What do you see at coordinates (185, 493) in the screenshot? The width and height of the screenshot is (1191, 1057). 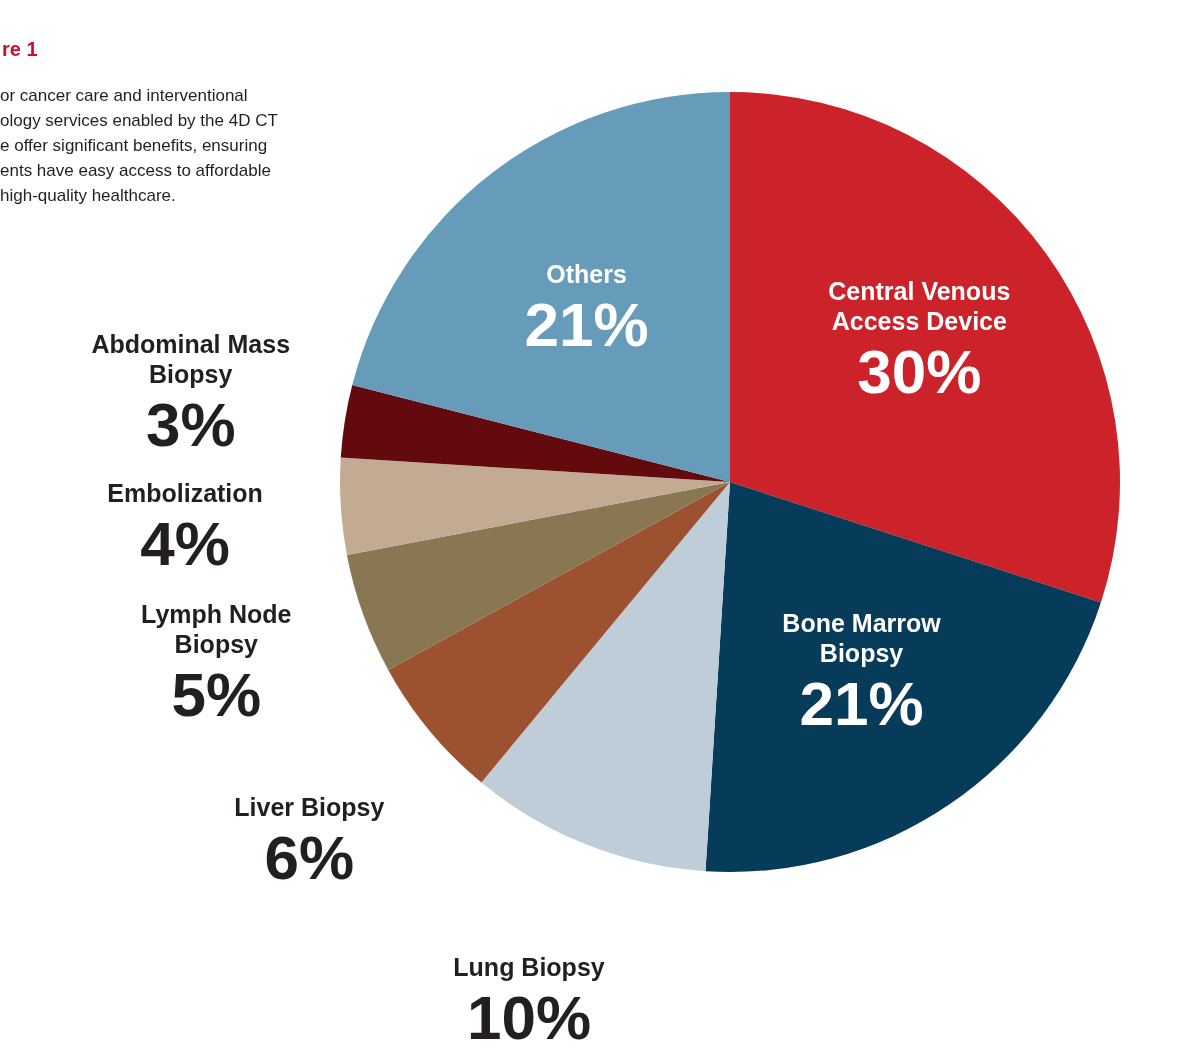 I see `slice-label: Embolization` at bounding box center [185, 493].